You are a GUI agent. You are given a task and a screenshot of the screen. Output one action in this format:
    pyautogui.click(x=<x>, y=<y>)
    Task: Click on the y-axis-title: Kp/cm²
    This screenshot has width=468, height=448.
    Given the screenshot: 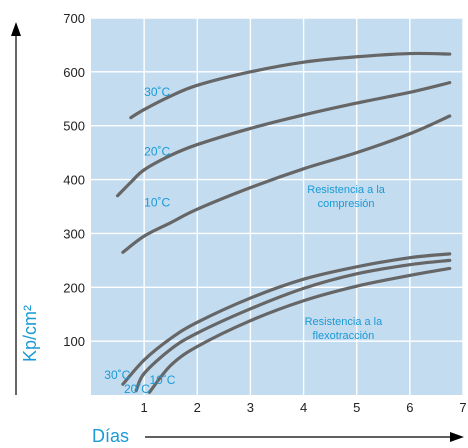 What is the action you would take?
    pyautogui.click(x=30, y=333)
    